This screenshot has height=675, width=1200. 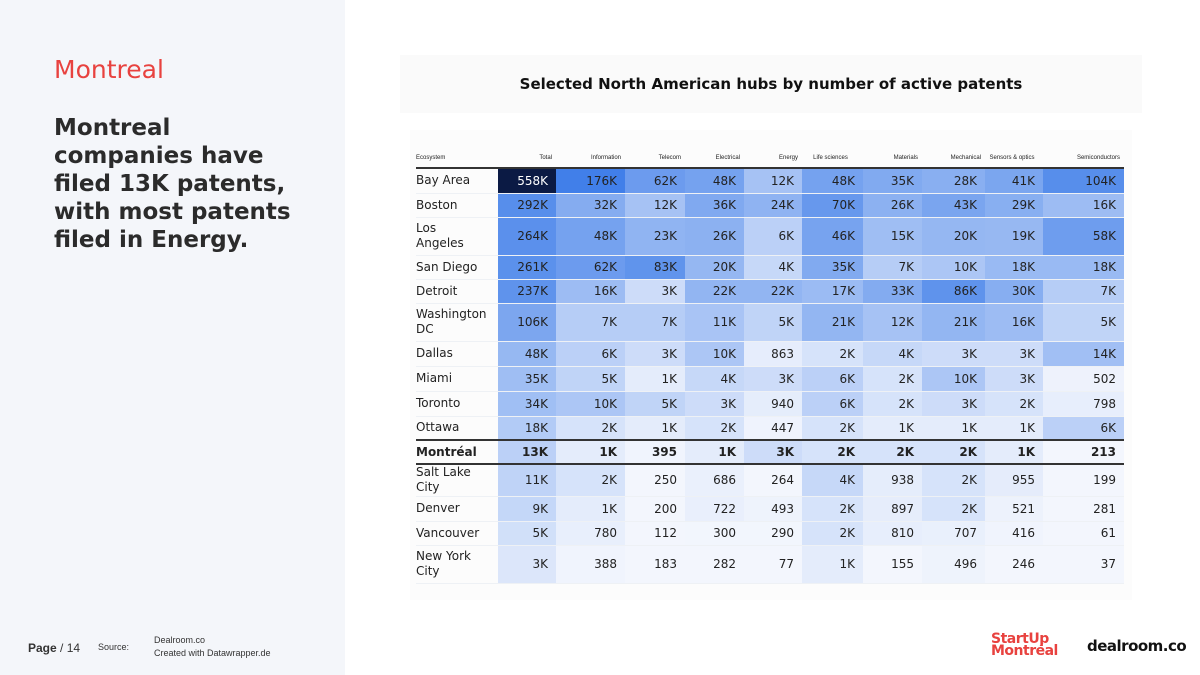 What do you see at coordinates (527, 236) in the screenshot?
I see `table-cell: 264K` at bounding box center [527, 236].